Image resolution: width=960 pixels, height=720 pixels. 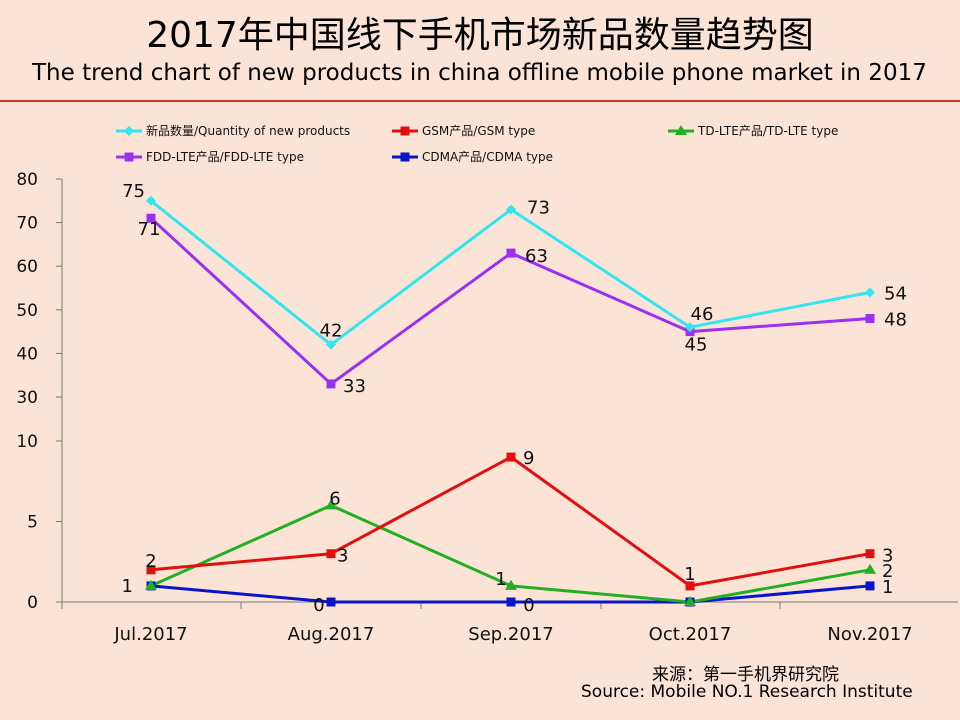 What do you see at coordinates (767, 131) in the screenshot?
I see `legend-label: TD-LTE产品/TD-LTE type` at bounding box center [767, 131].